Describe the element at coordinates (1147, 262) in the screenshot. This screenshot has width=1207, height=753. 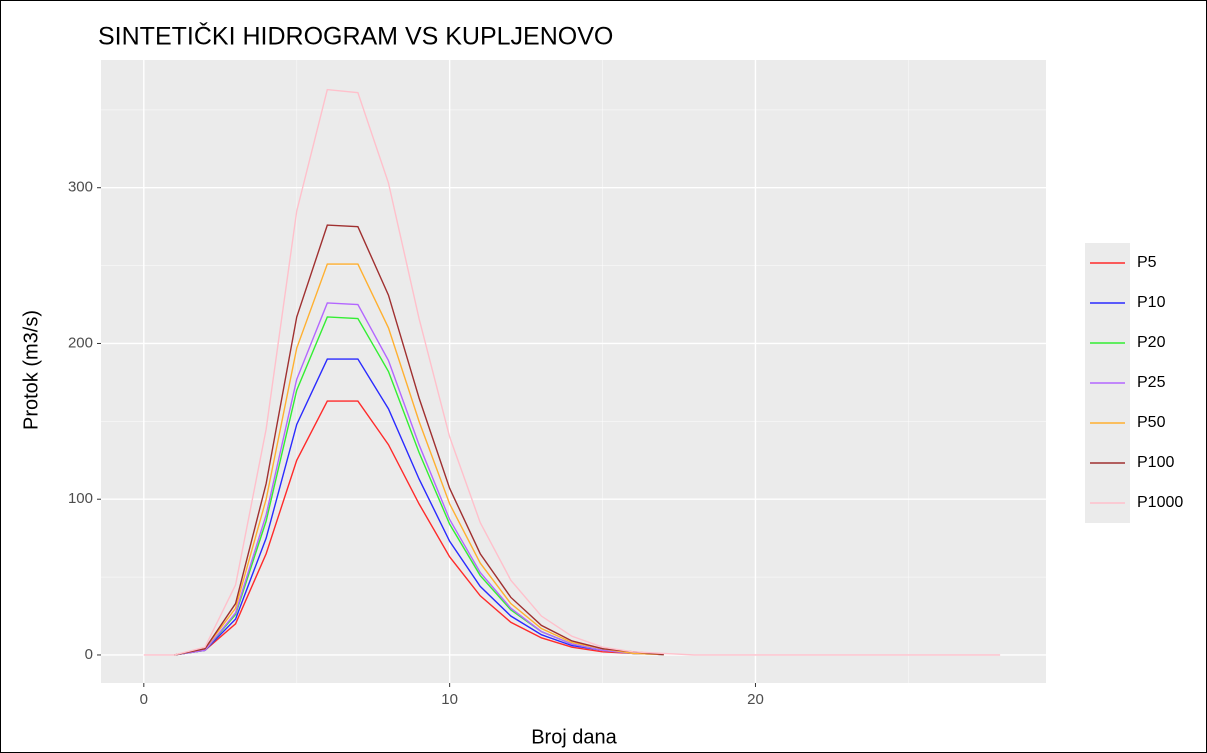
I see `legend-label: P5` at that location.